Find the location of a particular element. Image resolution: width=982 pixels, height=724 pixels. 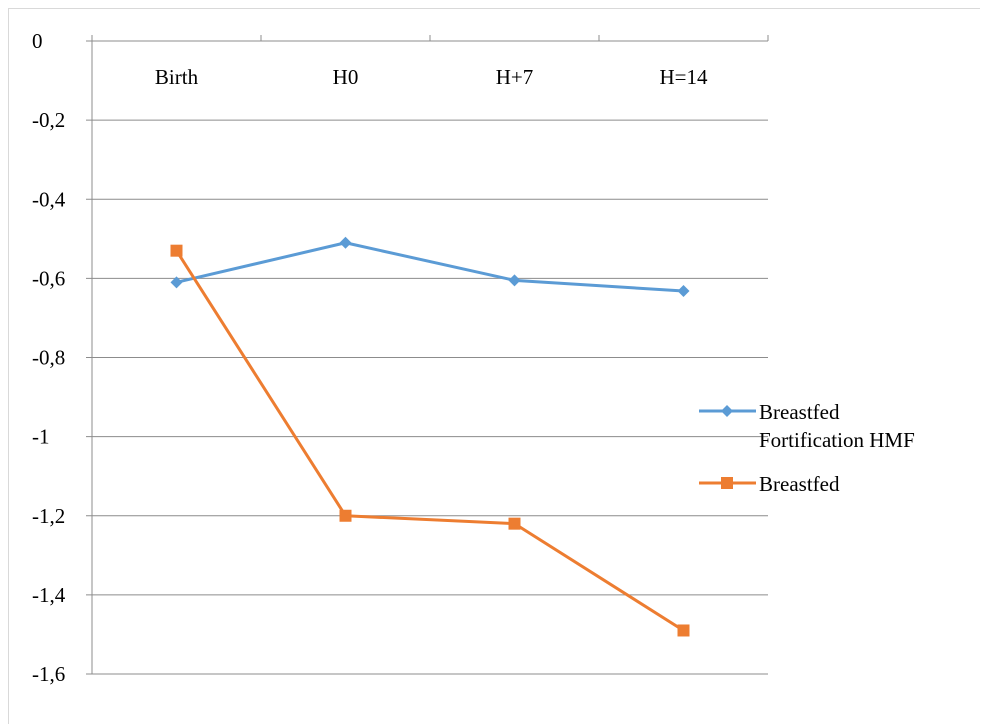

y-tick-label: -0,4 is located at coordinates (49, 199).